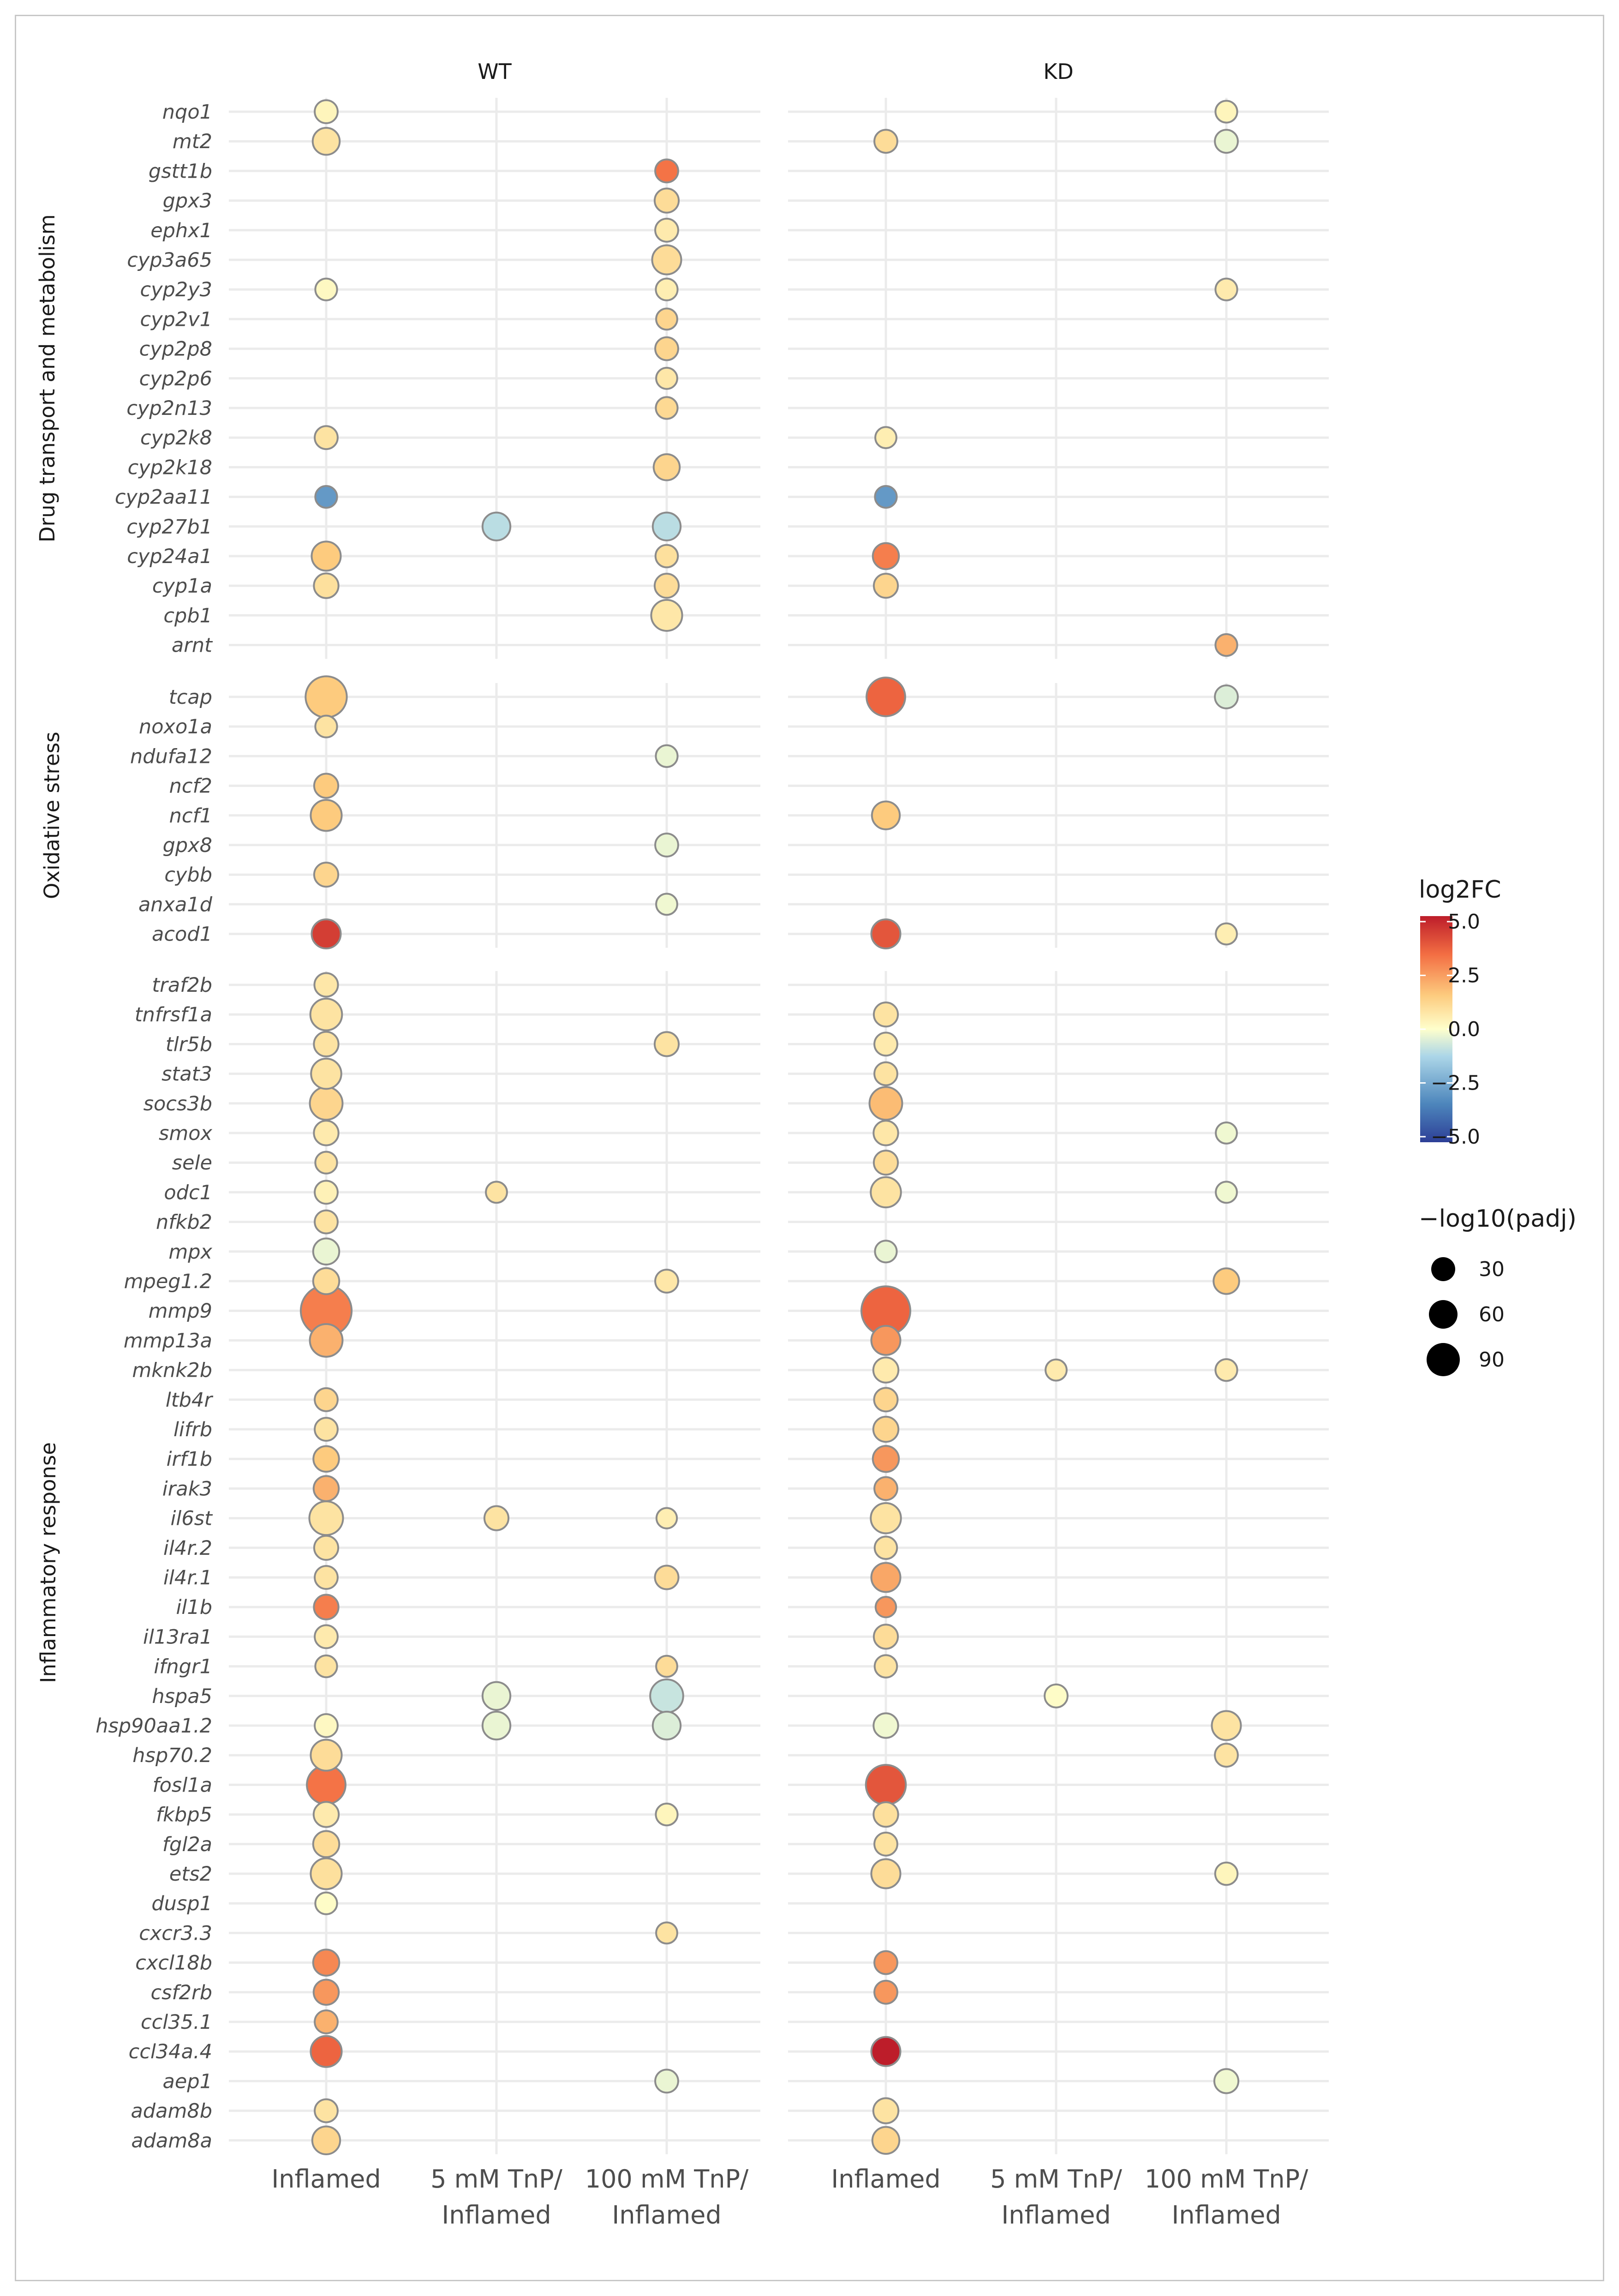 The width and height of the screenshot is (1619, 2296). Describe the element at coordinates (169, 527) in the screenshot. I see `gene-label-cyp27b1: cyp27b1` at that location.